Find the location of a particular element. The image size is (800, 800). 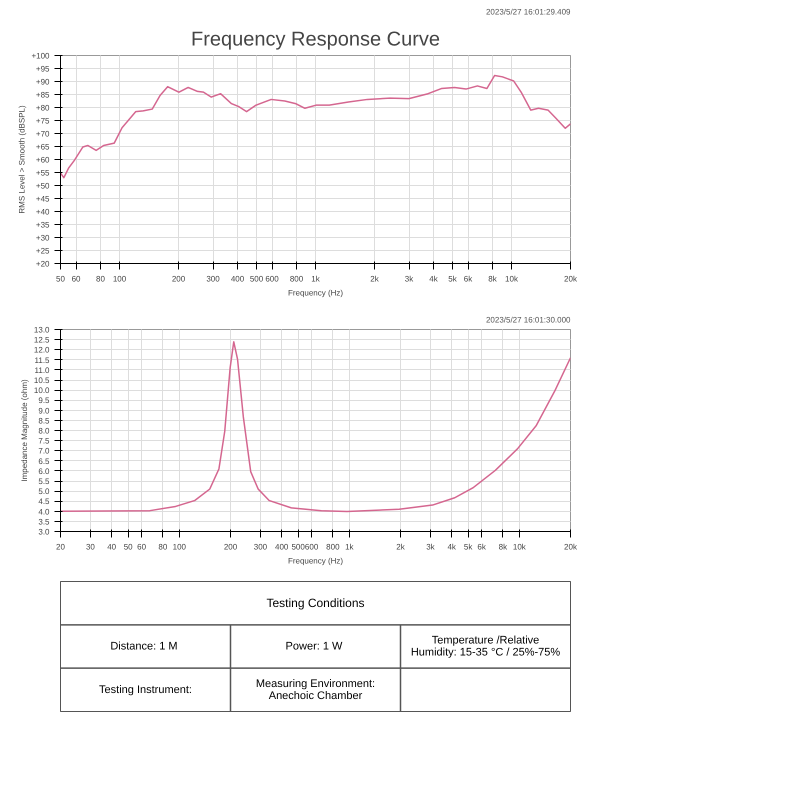

text: Distance: 1 M is located at coordinates (144, 646).